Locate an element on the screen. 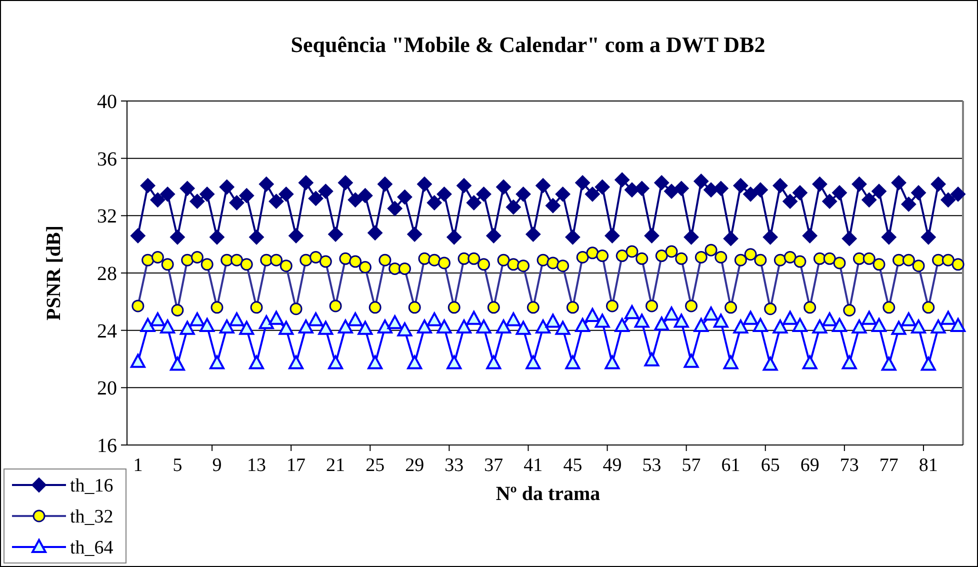 The image size is (978, 567). chart-title: Sequência "Mobile & Calendar" com a DWT DB2 is located at coordinates (528, 44).